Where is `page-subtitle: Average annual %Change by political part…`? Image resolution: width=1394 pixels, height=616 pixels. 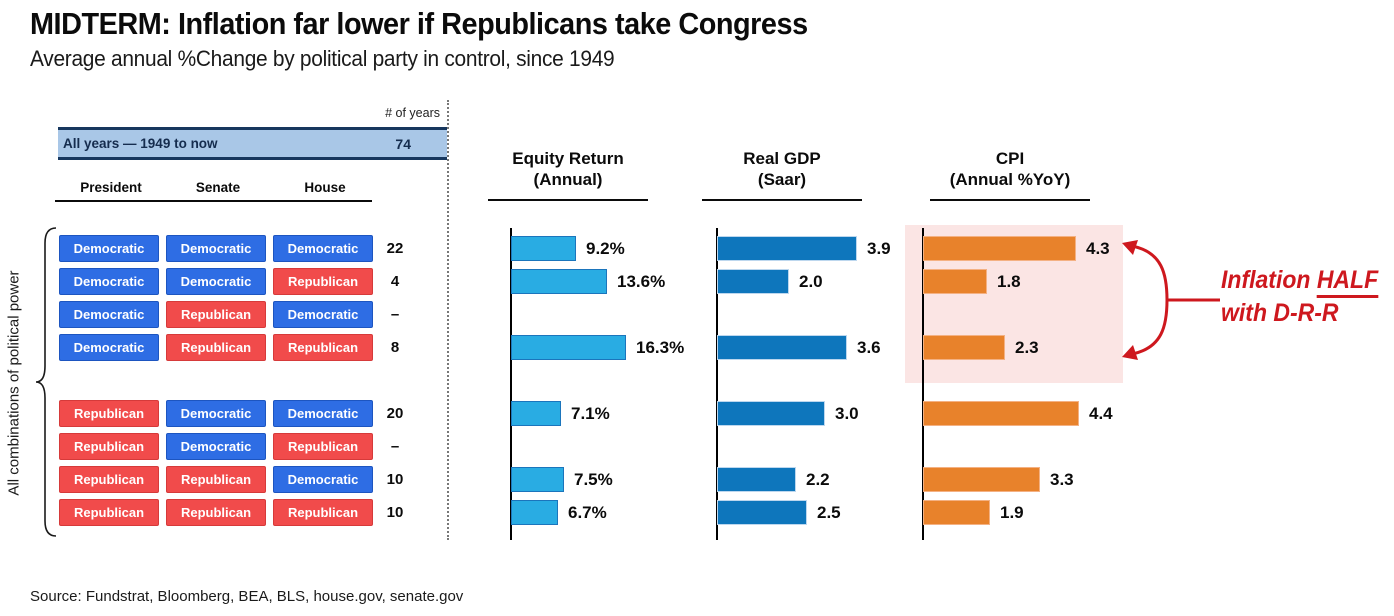
page-subtitle: Average annual %Change by political part… is located at coordinates (322, 58).